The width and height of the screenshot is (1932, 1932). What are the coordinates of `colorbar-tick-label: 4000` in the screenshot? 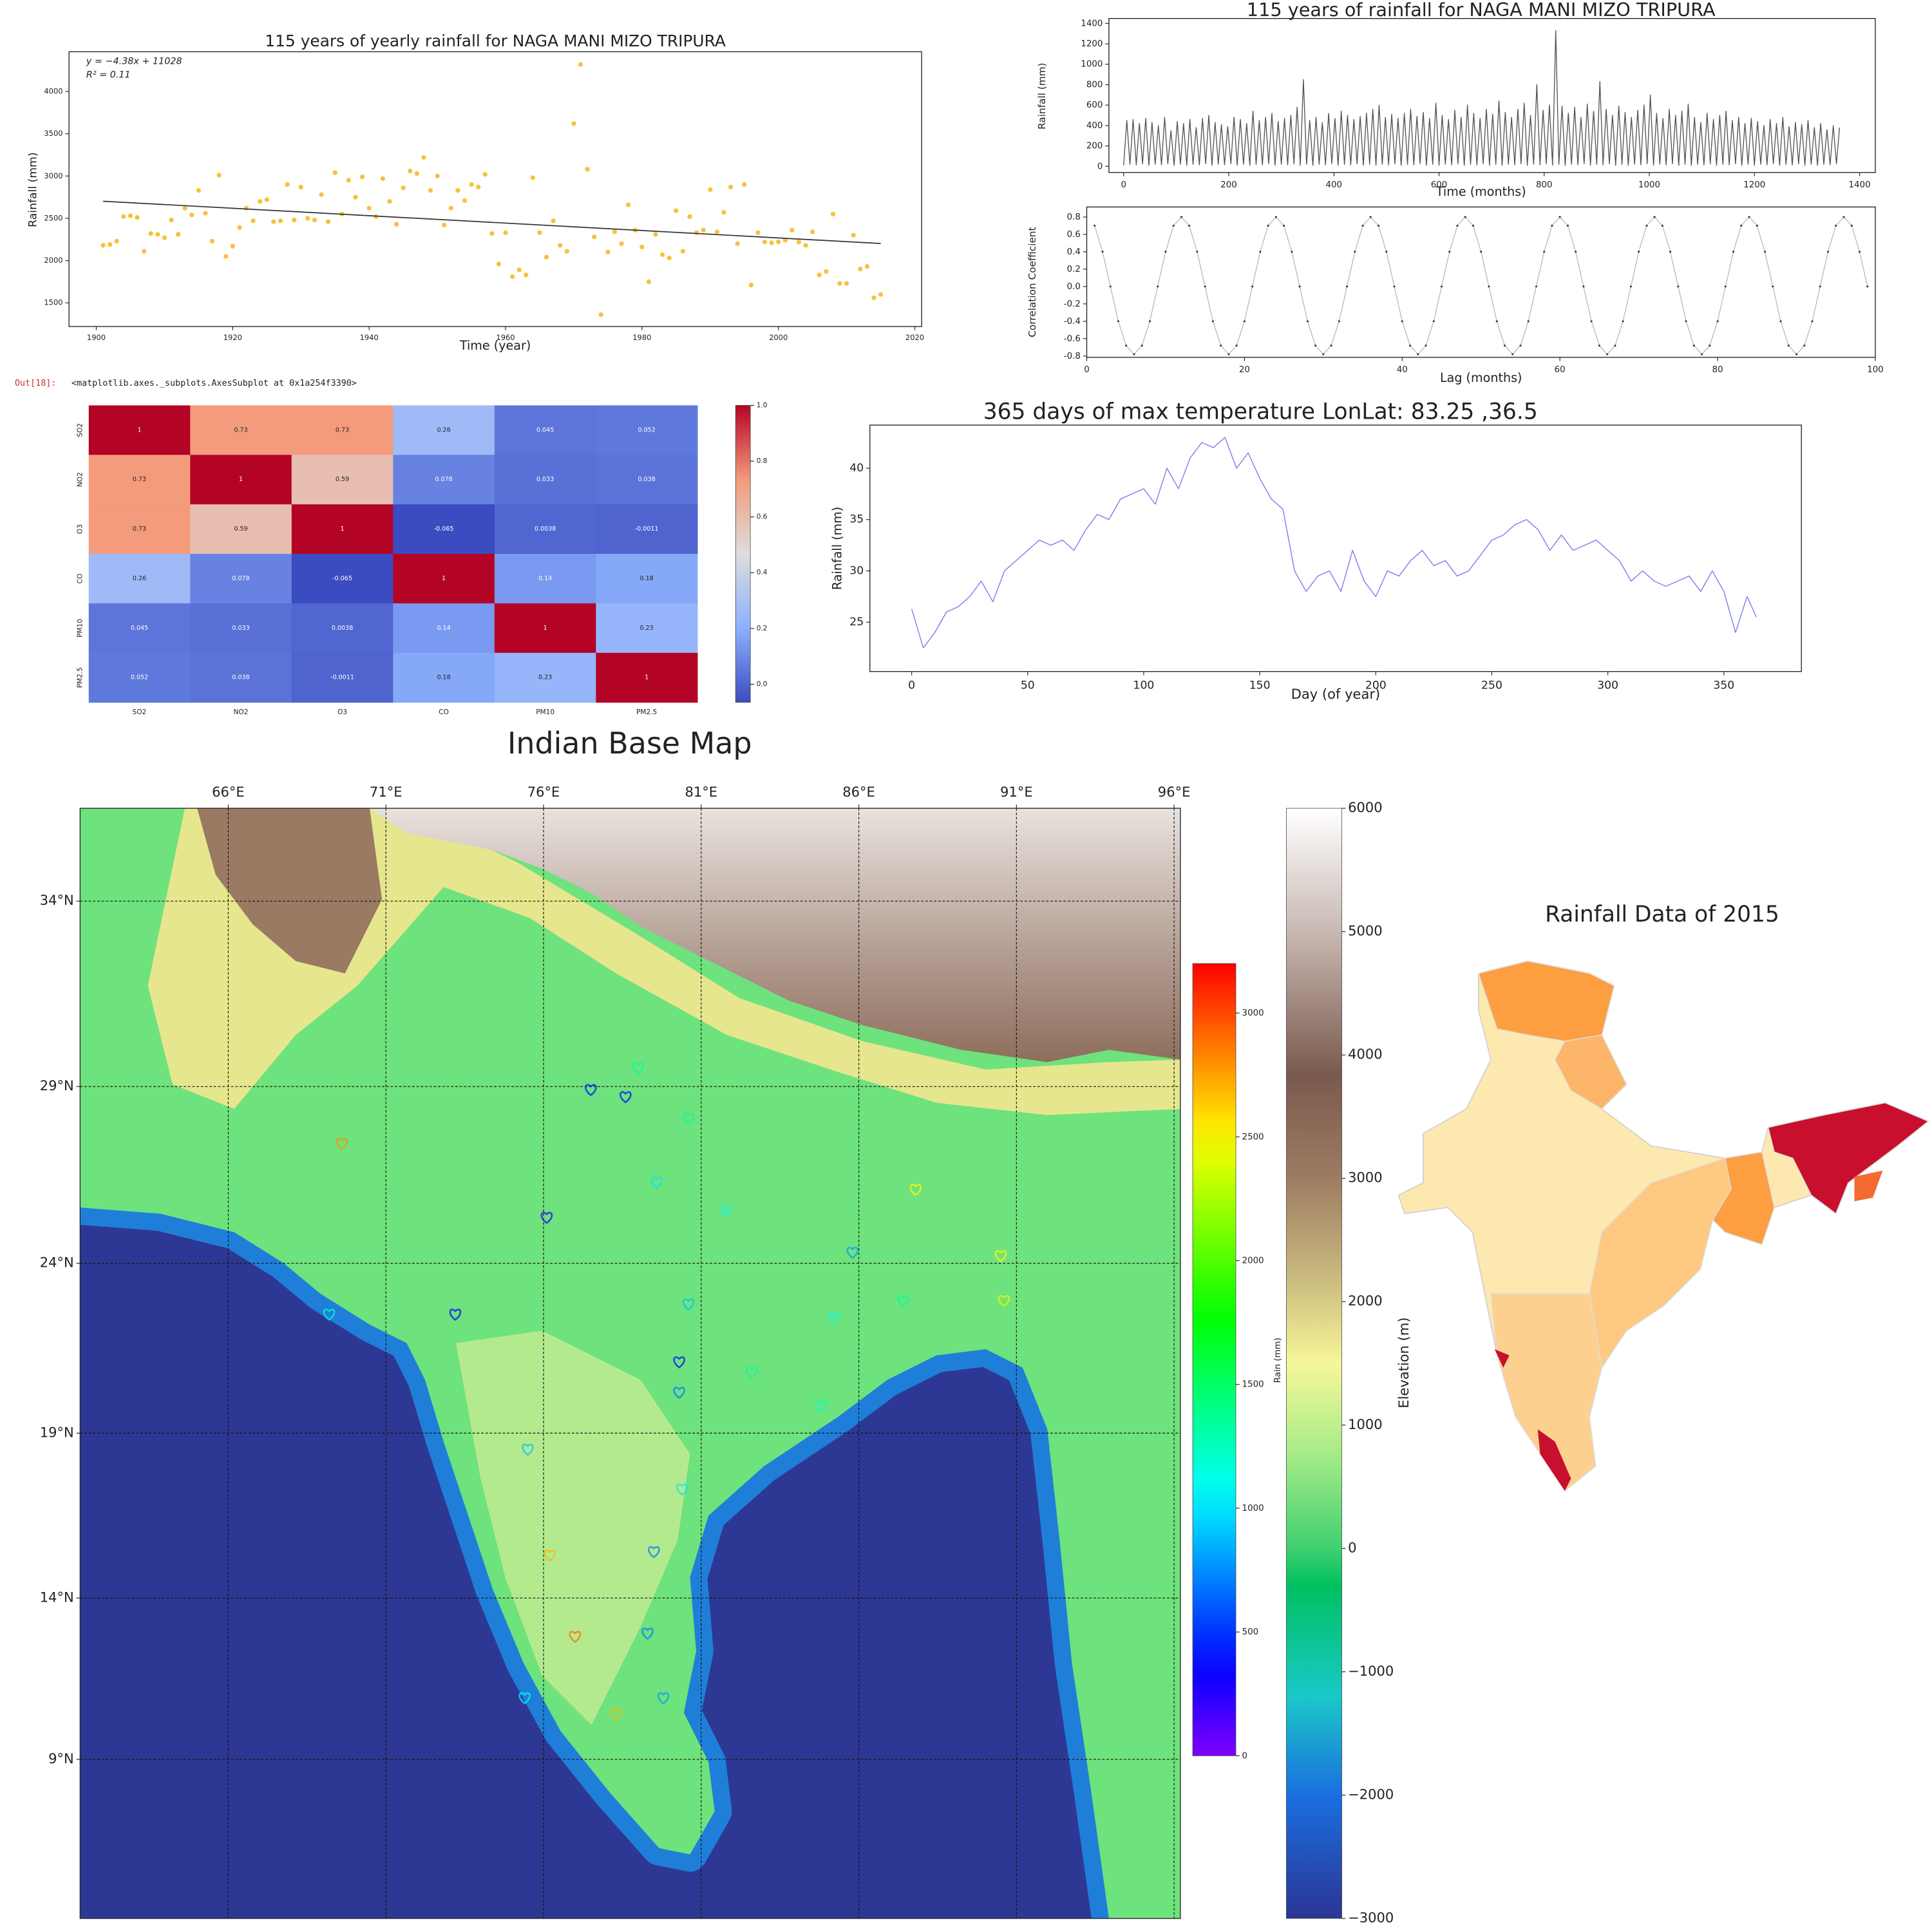 It's located at (1366, 1054).